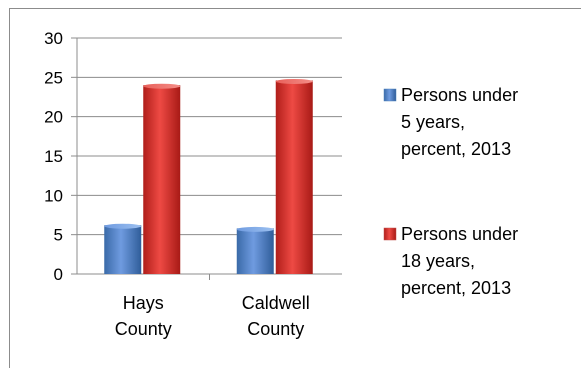  Describe the element at coordinates (53, 77) in the screenshot. I see `y-tick-label: 25` at that location.